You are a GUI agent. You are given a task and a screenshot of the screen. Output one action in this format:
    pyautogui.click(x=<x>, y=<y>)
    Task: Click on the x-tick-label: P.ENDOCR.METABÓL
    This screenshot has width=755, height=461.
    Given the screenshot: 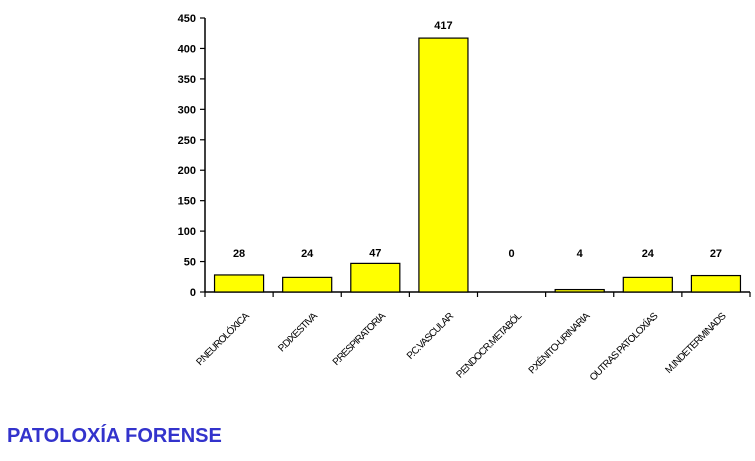 What is the action you would take?
    pyautogui.click(x=489, y=345)
    